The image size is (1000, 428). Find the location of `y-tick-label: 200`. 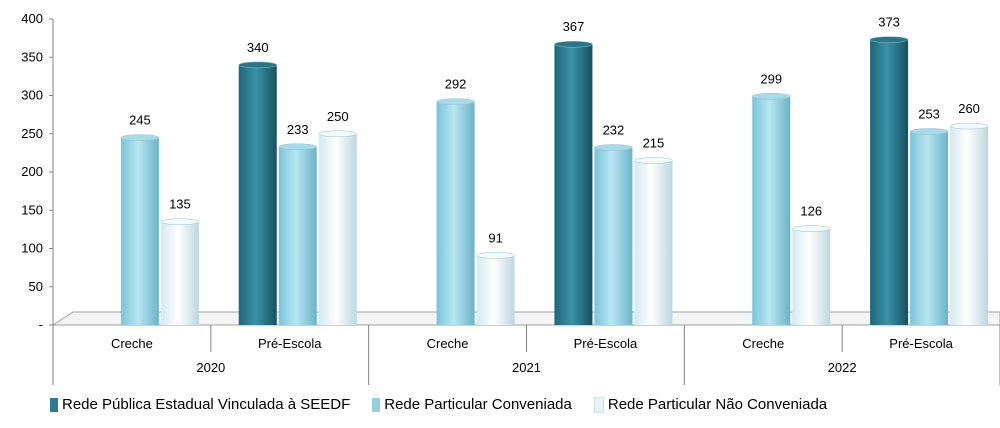

y-tick-label: 200 is located at coordinates (32, 171).